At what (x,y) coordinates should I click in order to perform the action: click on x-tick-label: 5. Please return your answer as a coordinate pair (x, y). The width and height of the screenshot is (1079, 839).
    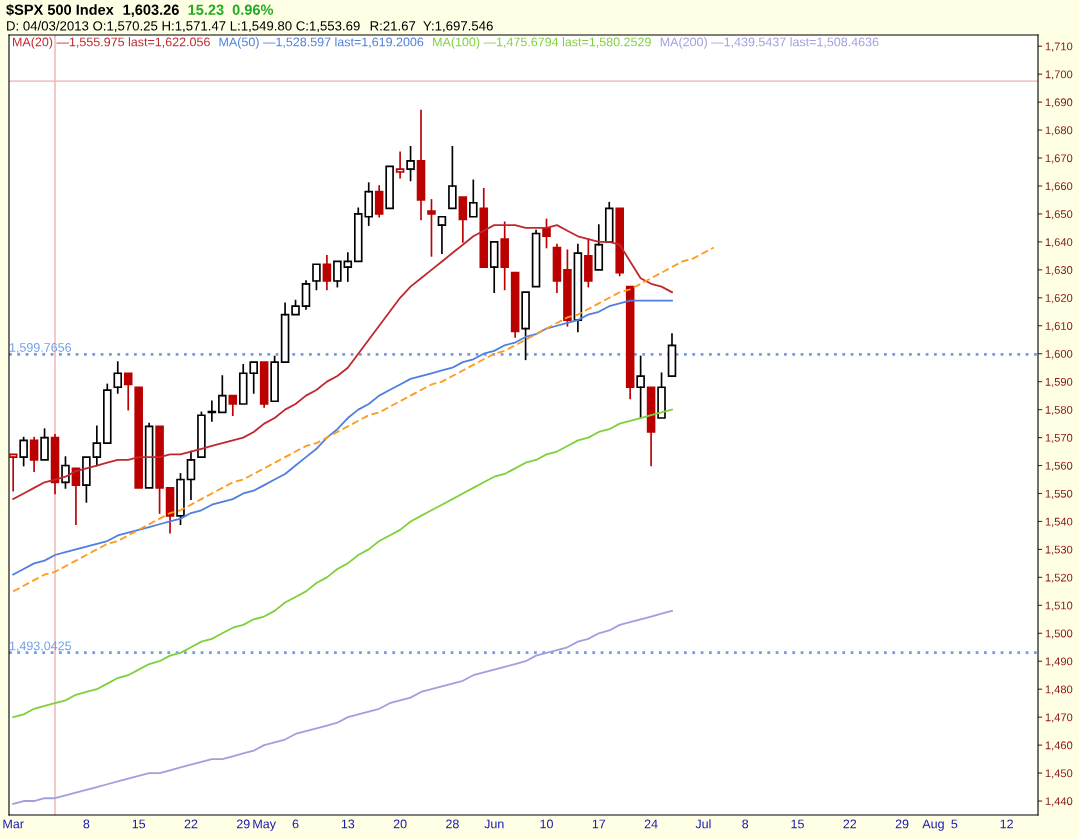
    Looking at the image, I should click on (954, 824).